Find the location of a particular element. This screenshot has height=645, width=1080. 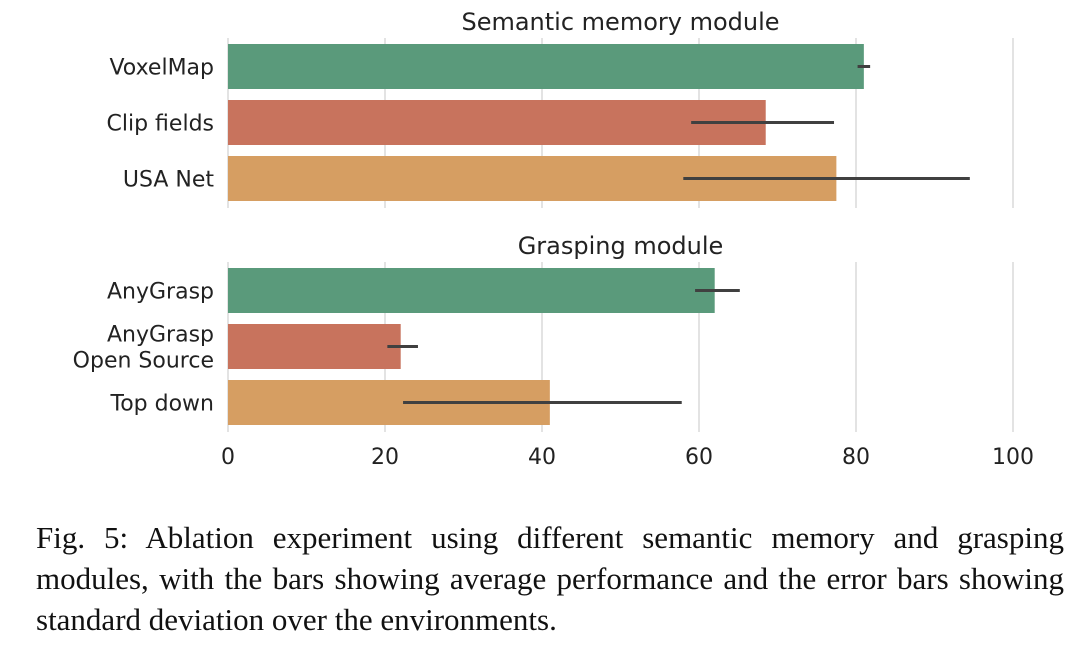

panel-title: Semantic memory module is located at coordinates (620, 22).